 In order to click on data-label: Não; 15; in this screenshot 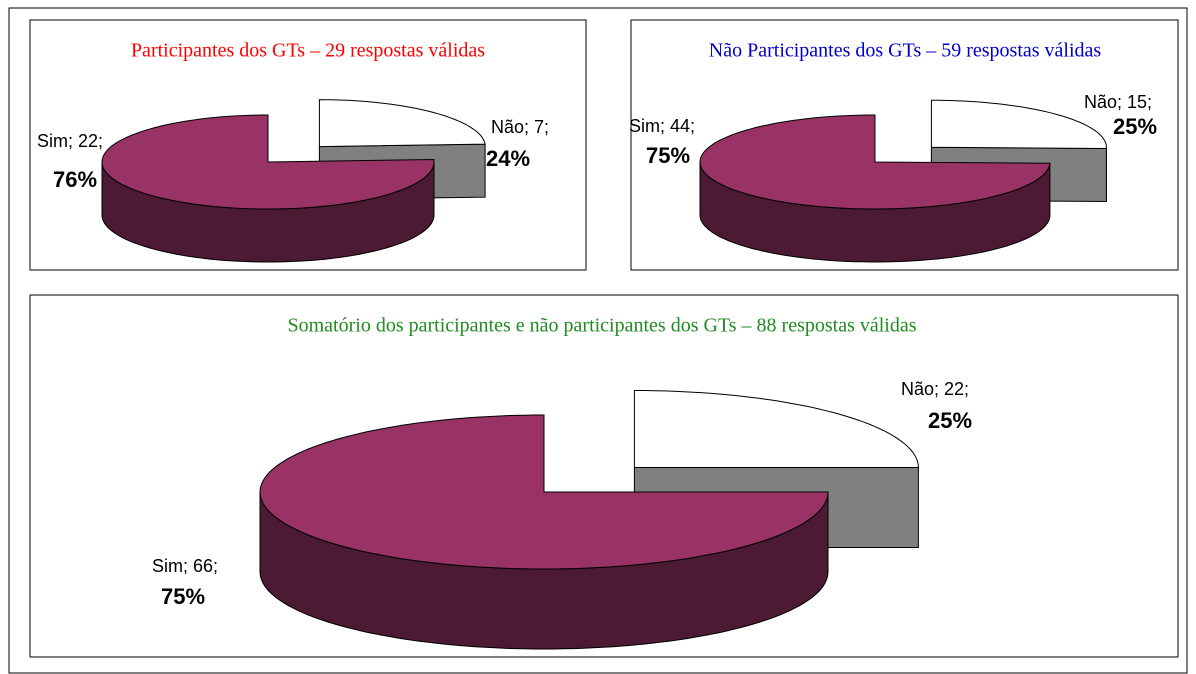, I will do `click(1118, 102)`.